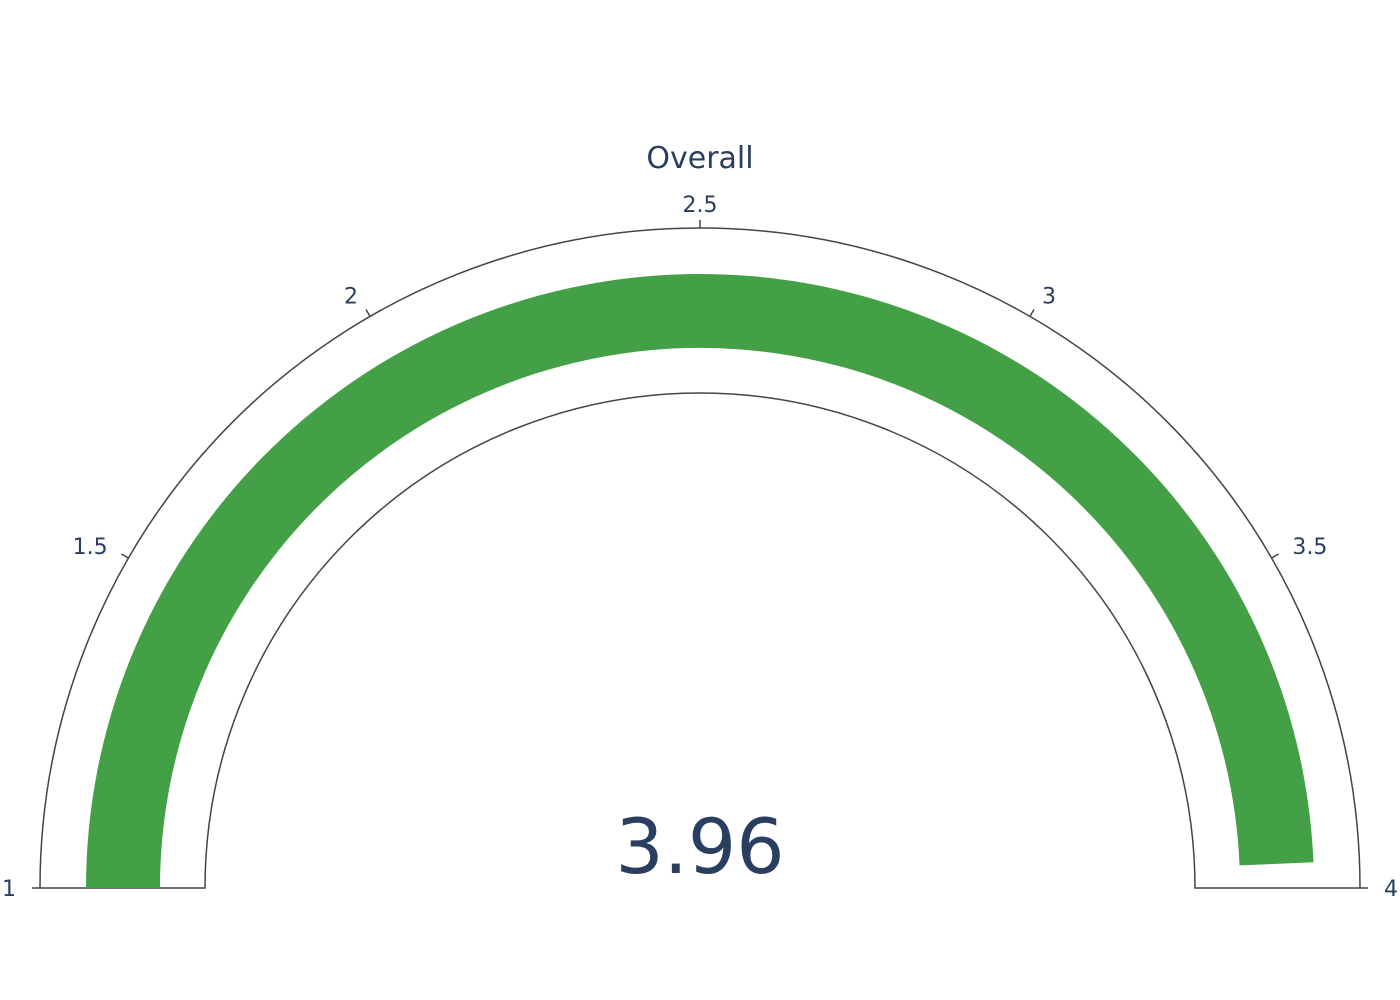  What do you see at coordinates (699, 158) in the screenshot?
I see `gauge-title: Overall` at bounding box center [699, 158].